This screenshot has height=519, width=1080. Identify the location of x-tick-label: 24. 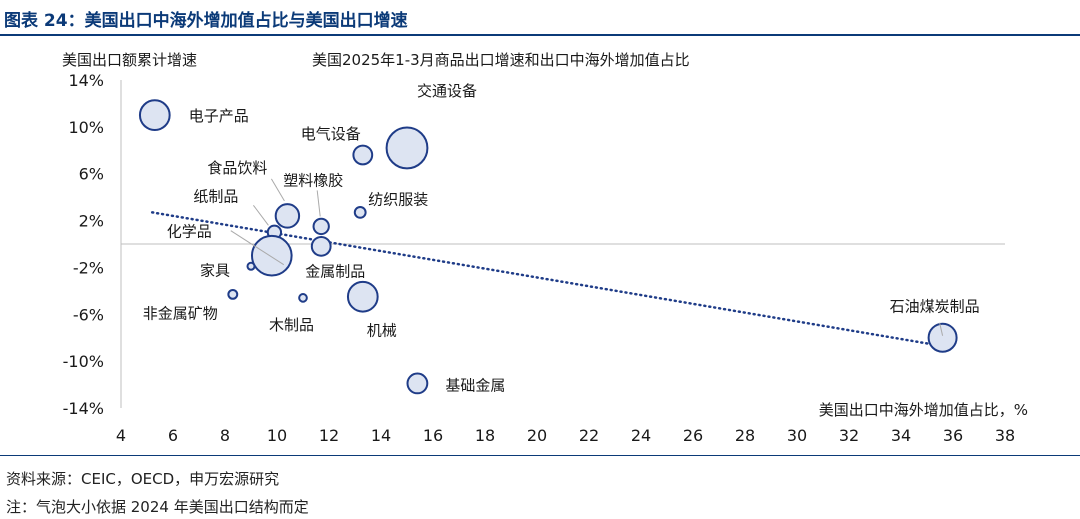
(641, 435).